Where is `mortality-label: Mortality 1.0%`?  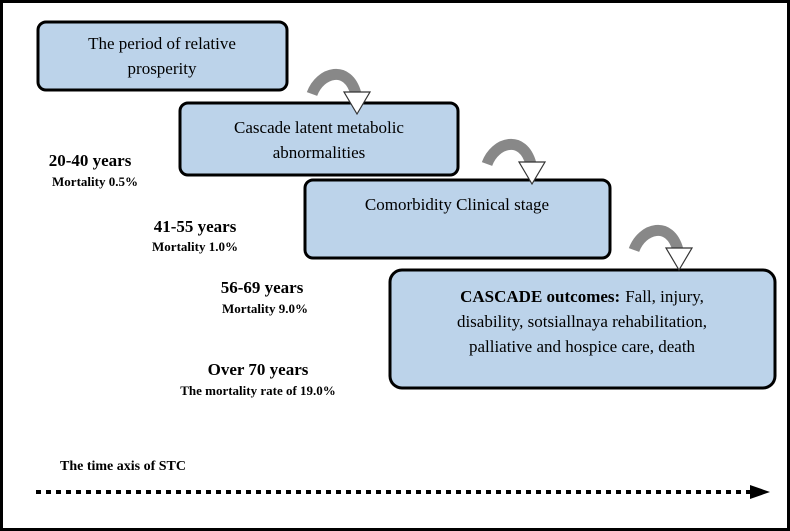 mortality-label: Mortality 1.0% is located at coordinates (195, 246).